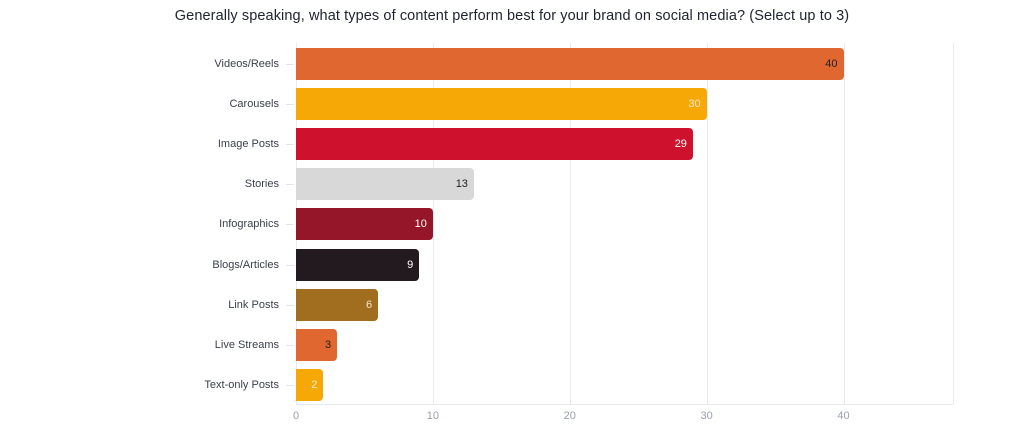 This screenshot has width=1024, height=430. I want to click on y-category-label: Link Posts, so click(253, 304).